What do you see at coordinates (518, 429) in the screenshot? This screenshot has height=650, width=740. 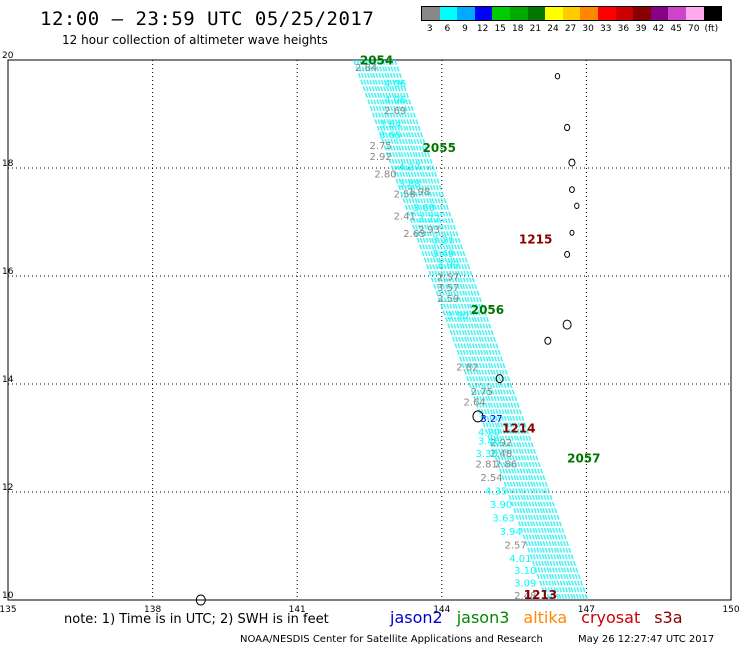 I see `pass-number-label: 1214` at bounding box center [518, 429].